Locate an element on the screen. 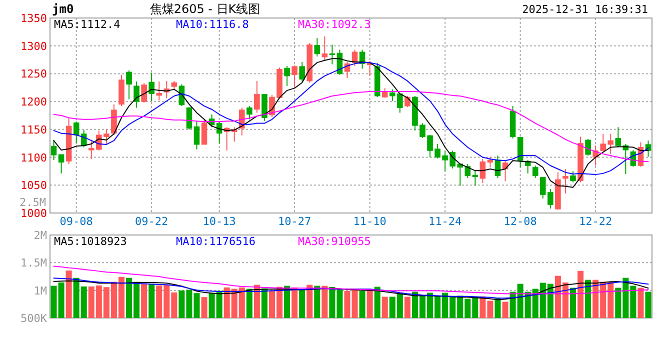  text: MA30:910955 is located at coordinates (334, 241).